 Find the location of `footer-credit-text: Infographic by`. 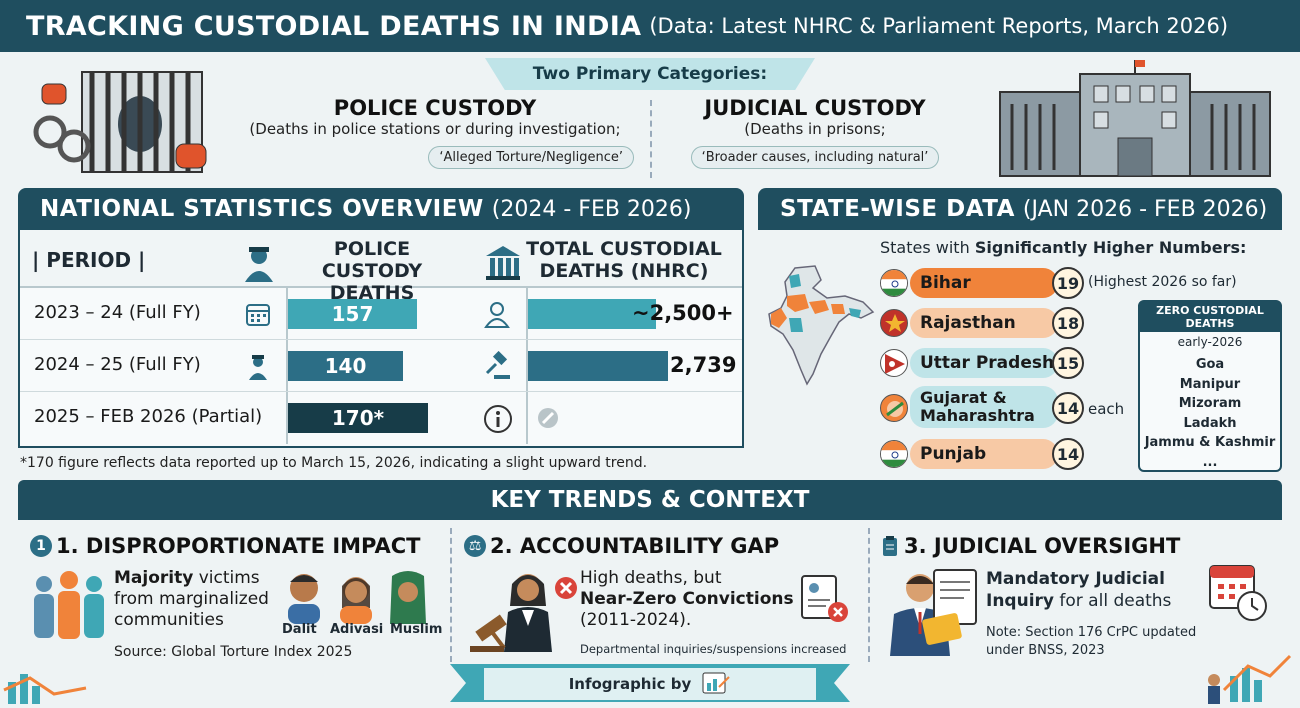

footer-credit-text: Infographic by is located at coordinates (630, 684).